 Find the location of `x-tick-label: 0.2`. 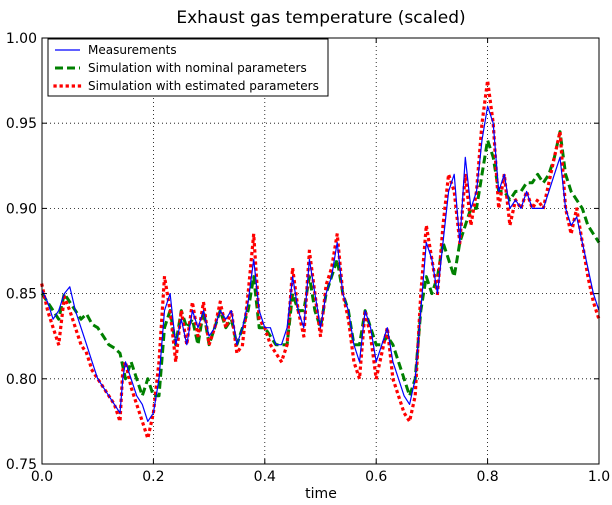

x-tick-label: 0.2 is located at coordinates (153, 477).